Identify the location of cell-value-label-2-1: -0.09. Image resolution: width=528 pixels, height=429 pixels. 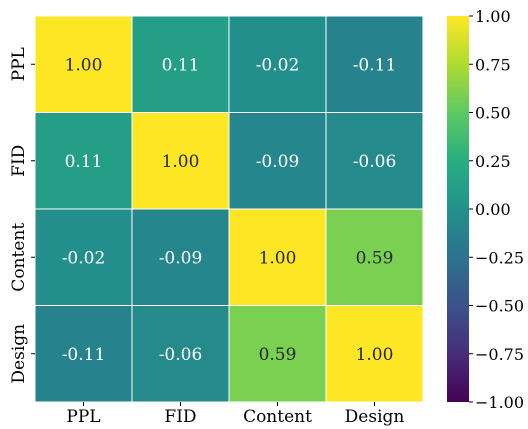
(181, 258).